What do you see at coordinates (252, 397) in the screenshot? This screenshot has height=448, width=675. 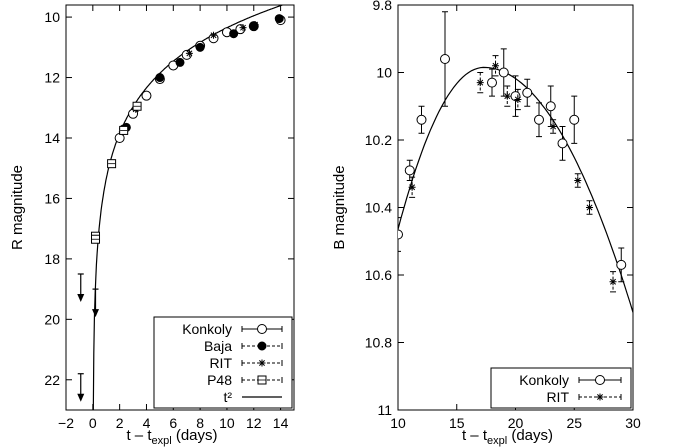 I see `legend-item: t²` at bounding box center [252, 397].